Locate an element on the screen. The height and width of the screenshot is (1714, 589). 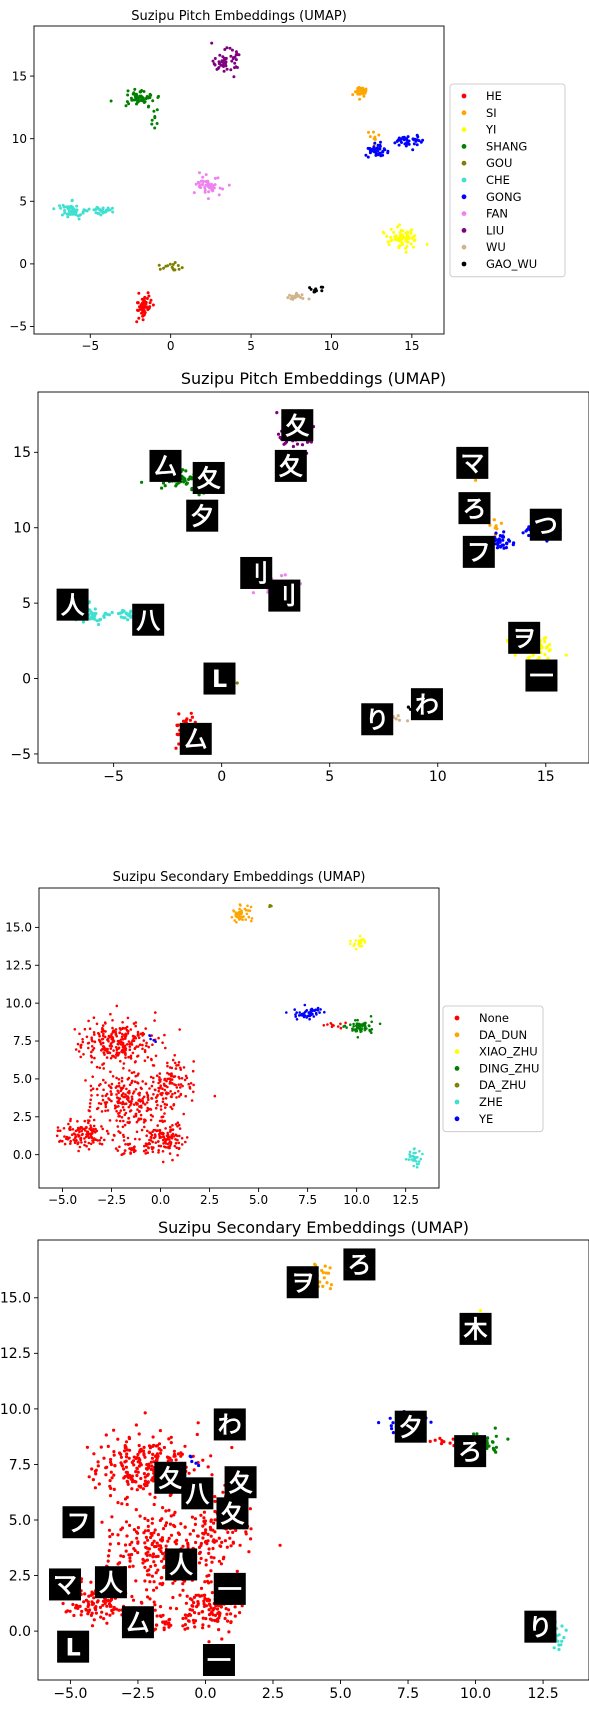
thumbnail-glyph: フ is located at coordinates (79, 1523).